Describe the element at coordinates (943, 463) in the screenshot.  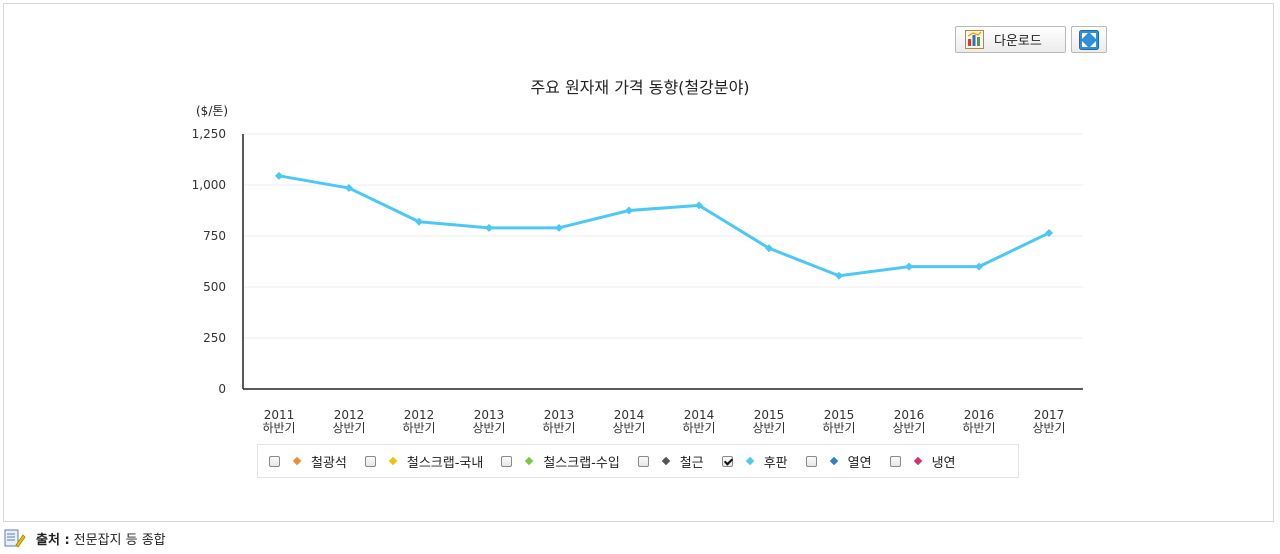
I see `legend-label: 냉연` at that location.